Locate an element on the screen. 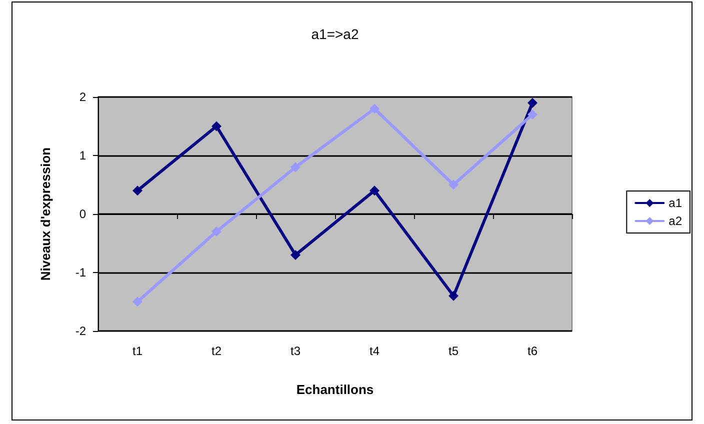 This screenshot has width=704, height=424. y-tick-label: 2 is located at coordinates (82, 97).